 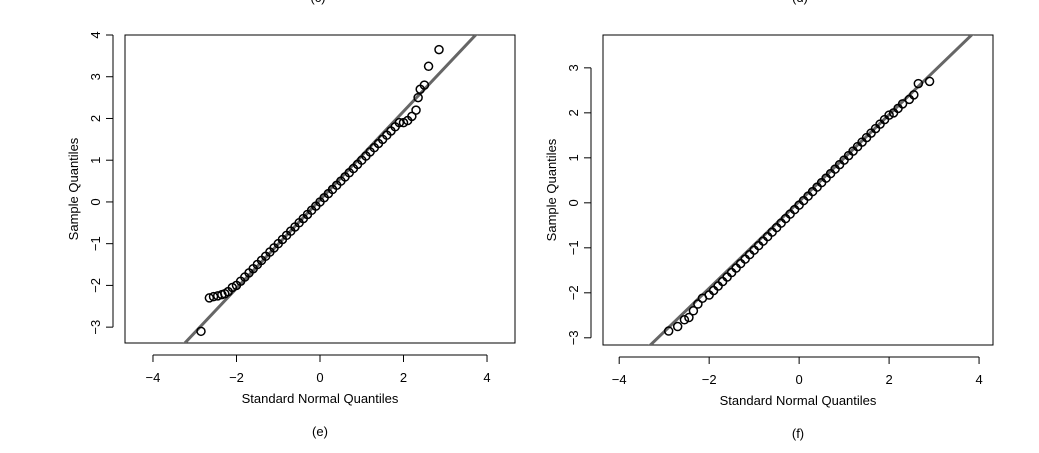 I want to click on partial-caption: (c), so click(x=317, y=2).